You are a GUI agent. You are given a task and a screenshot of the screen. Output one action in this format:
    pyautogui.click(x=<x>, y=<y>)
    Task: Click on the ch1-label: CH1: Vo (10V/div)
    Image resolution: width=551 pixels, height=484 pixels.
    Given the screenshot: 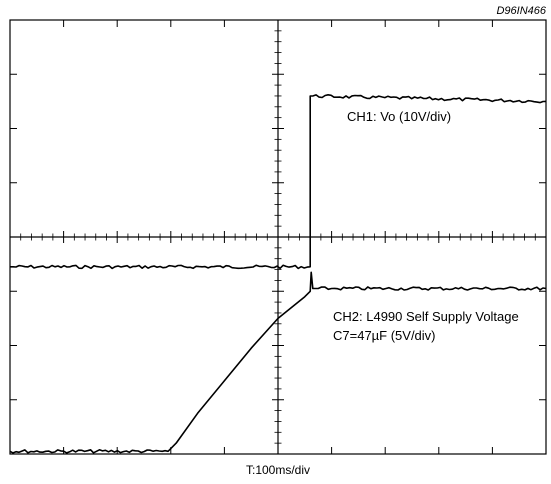 What is the action you would take?
    pyautogui.click(x=399, y=116)
    